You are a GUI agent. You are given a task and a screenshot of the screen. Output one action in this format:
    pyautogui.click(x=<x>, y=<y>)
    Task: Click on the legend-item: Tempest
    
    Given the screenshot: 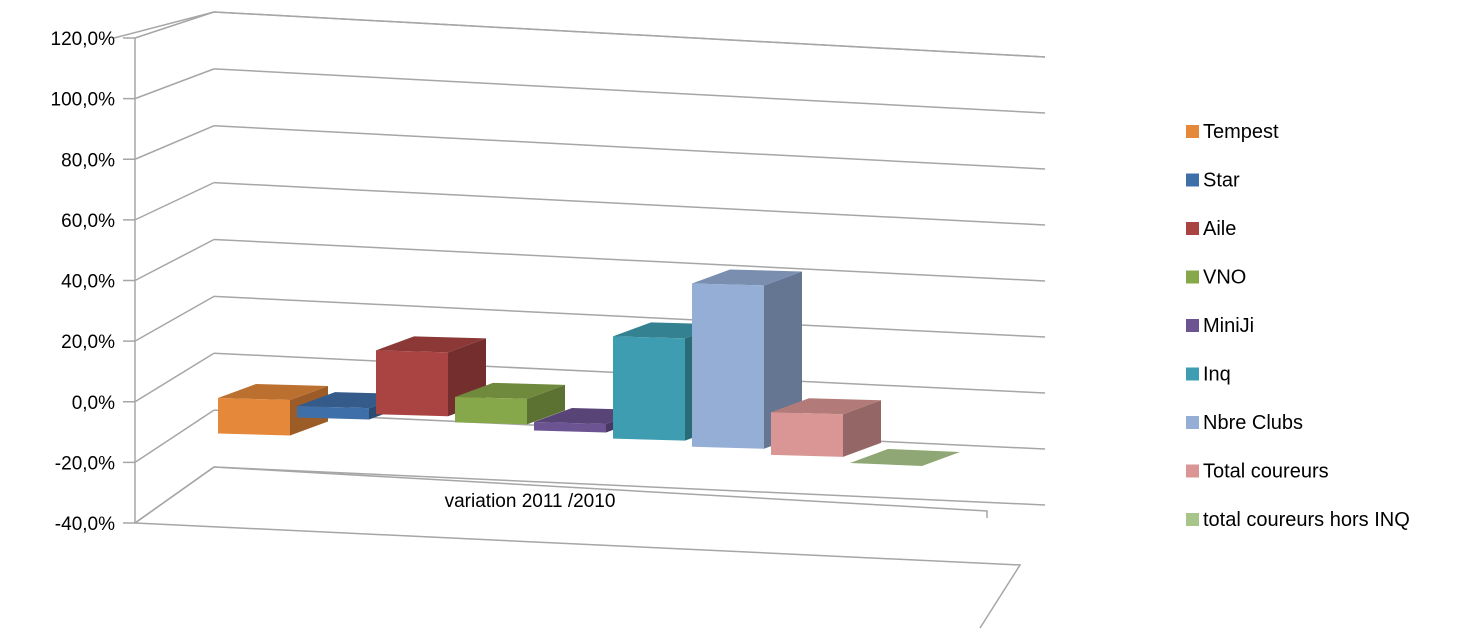 What is the action you would take?
    pyautogui.click(x=1232, y=132)
    